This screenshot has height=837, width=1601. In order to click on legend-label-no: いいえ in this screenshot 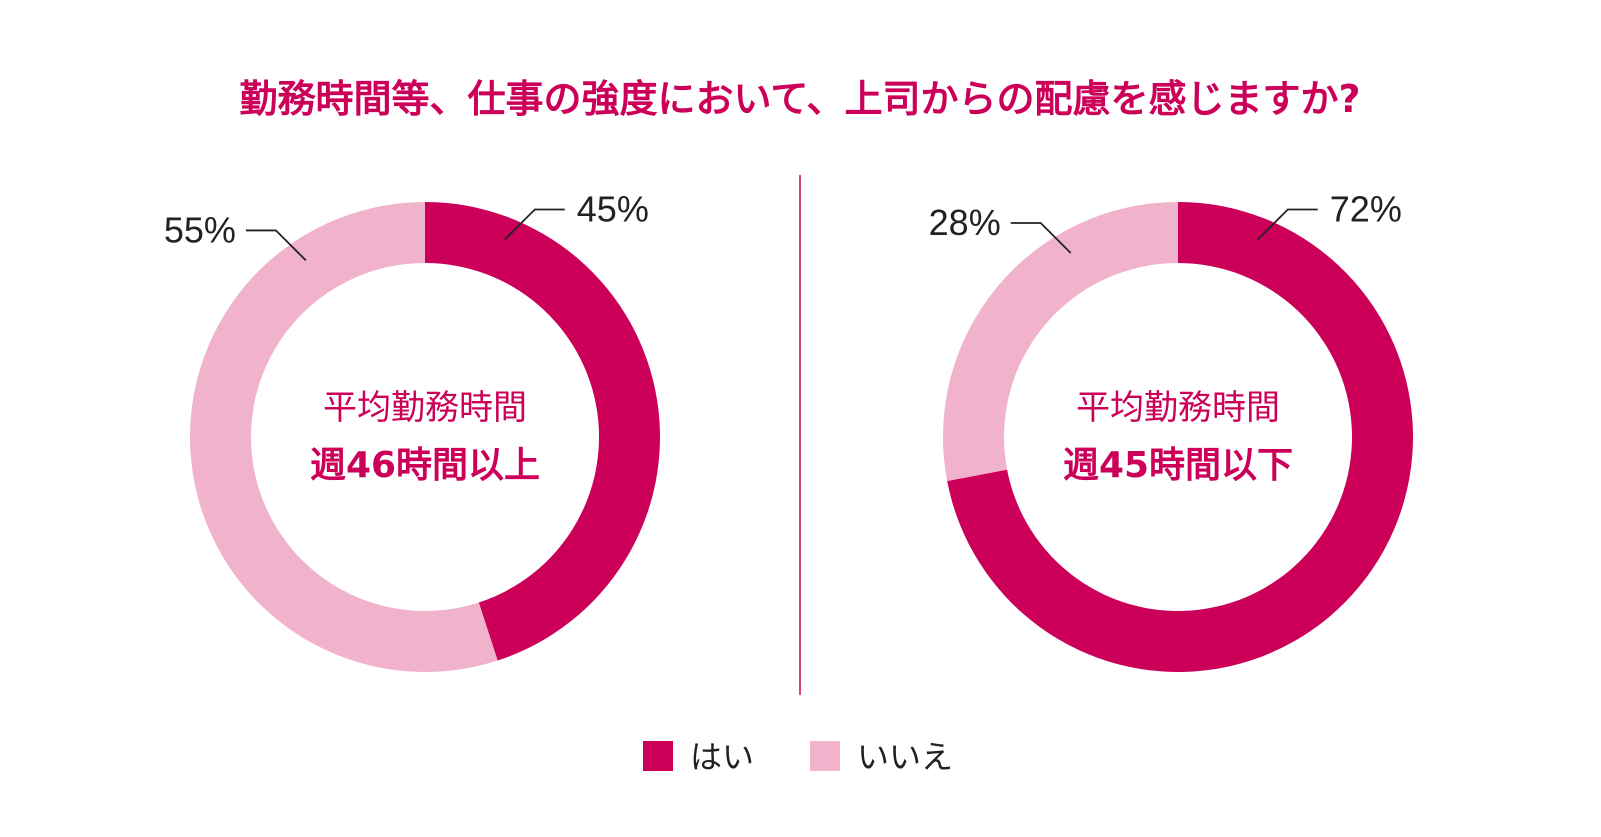, I will do `click(905, 757)`.